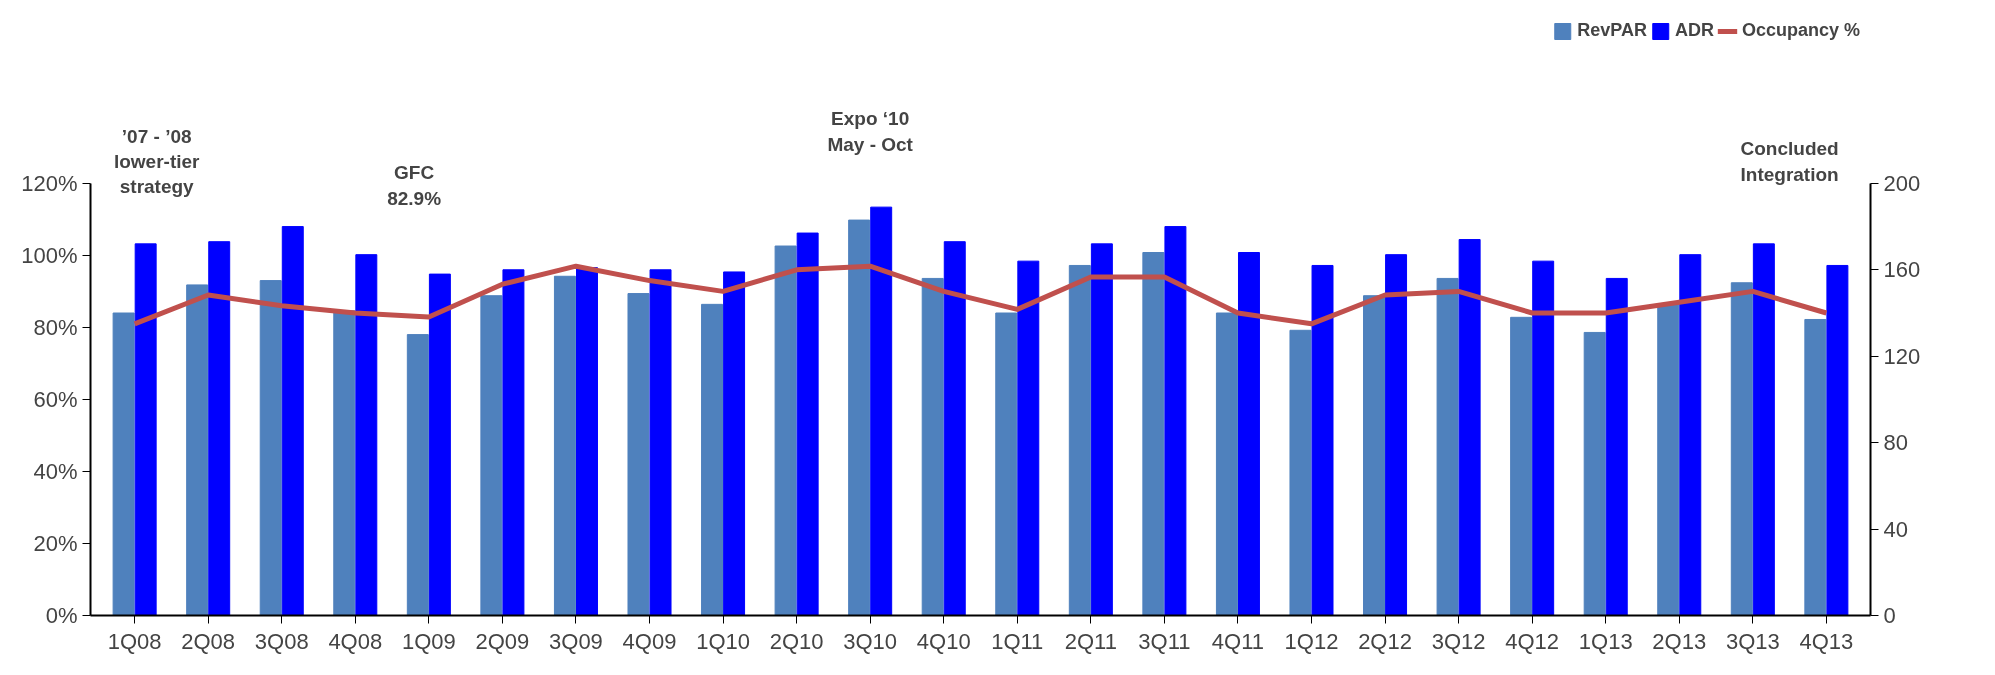 The width and height of the screenshot is (1995, 675). What do you see at coordinates (55, 543) in the screenshot?
I see `y-tick-label: 20%` at bounding box center [55, 543].